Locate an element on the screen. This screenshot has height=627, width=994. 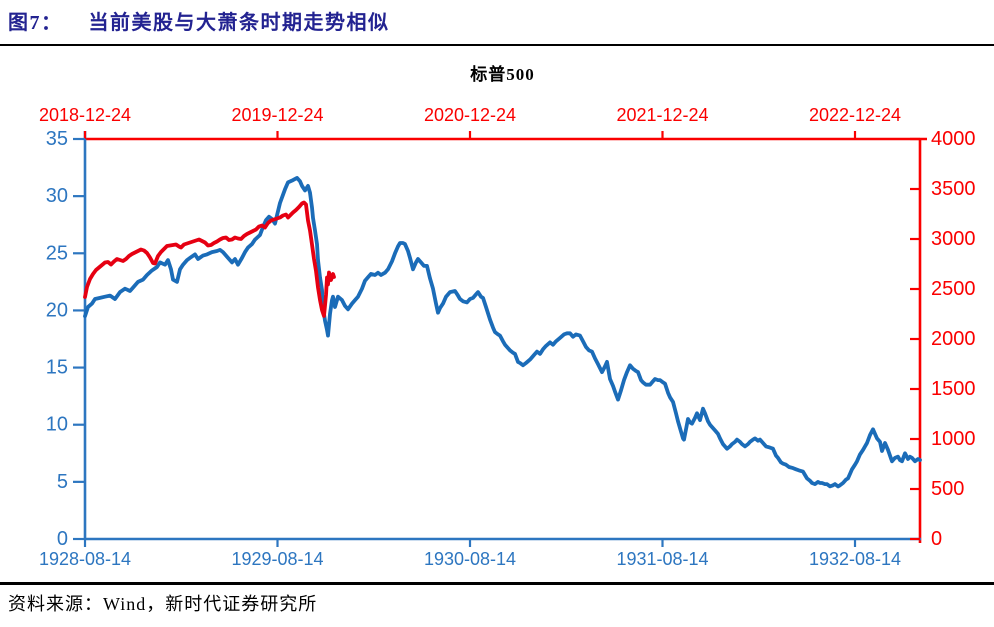
bottom-axis-tick-label: 1928-08-14 is located at coordinates (85, 559).